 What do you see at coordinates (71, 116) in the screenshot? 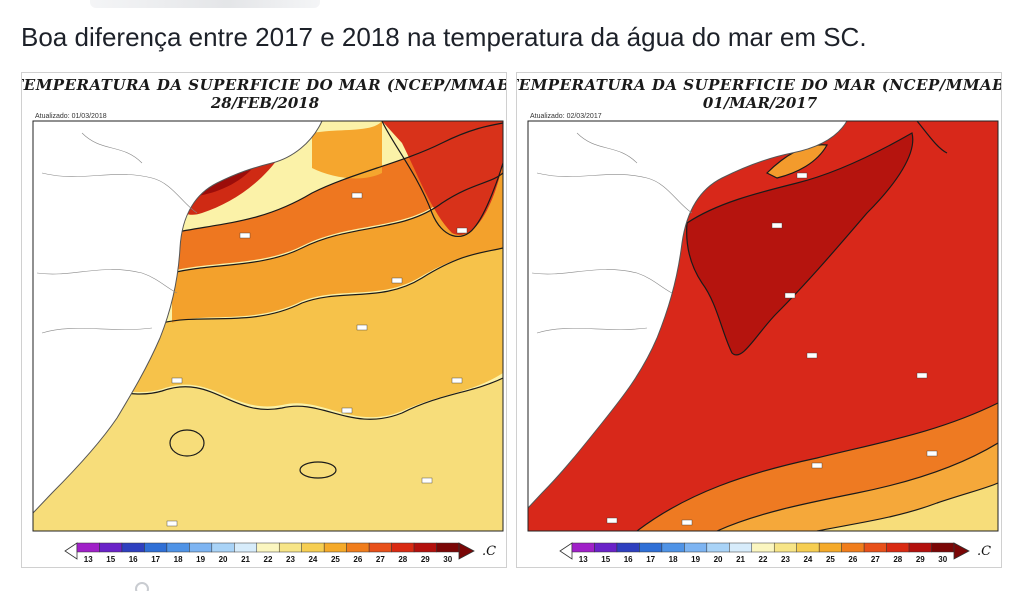
I see `updated-note: Atualizado: 01/03/2018` at bounding box center [71, 116].